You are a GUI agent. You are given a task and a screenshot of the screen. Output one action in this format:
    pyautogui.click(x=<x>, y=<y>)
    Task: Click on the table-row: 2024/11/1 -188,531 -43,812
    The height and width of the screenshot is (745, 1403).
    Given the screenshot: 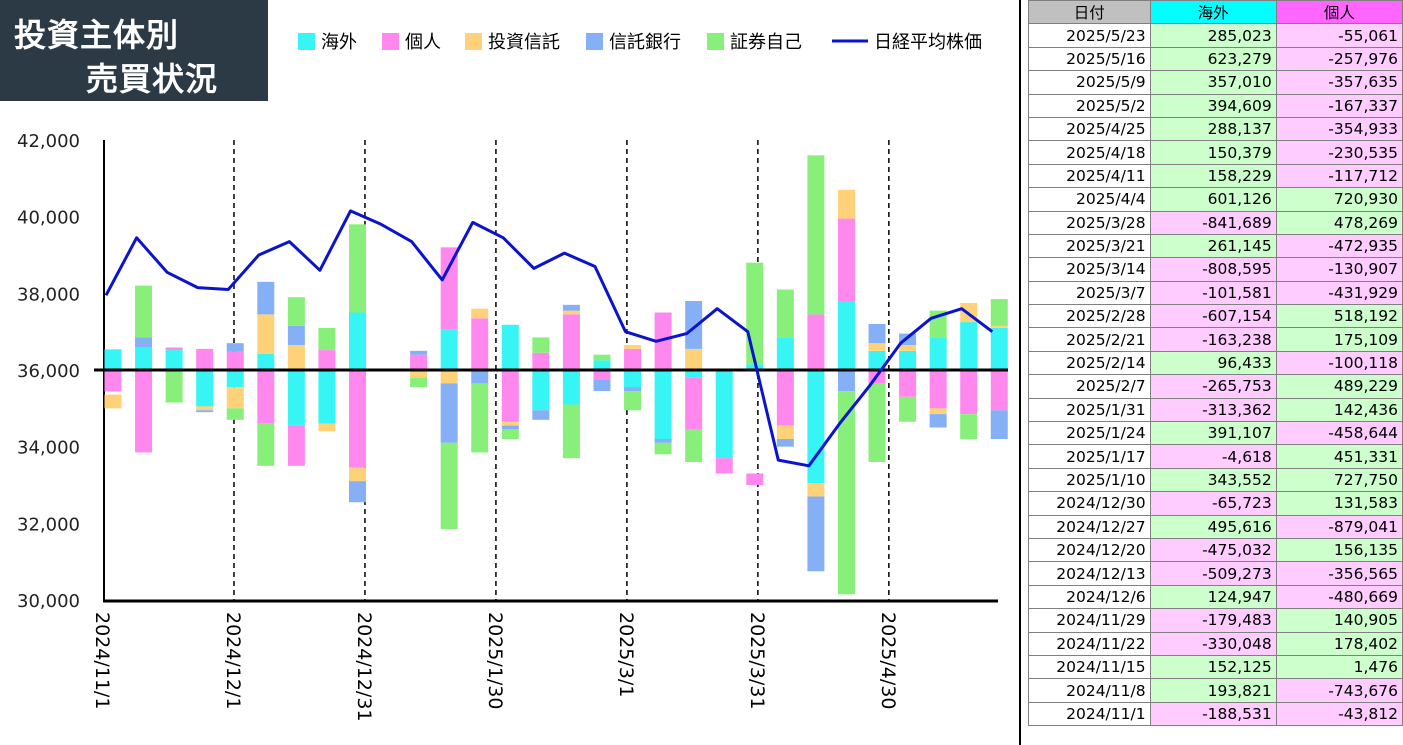 What is the action you would take?
    pyautogui.click(x=1215, y=714)
    